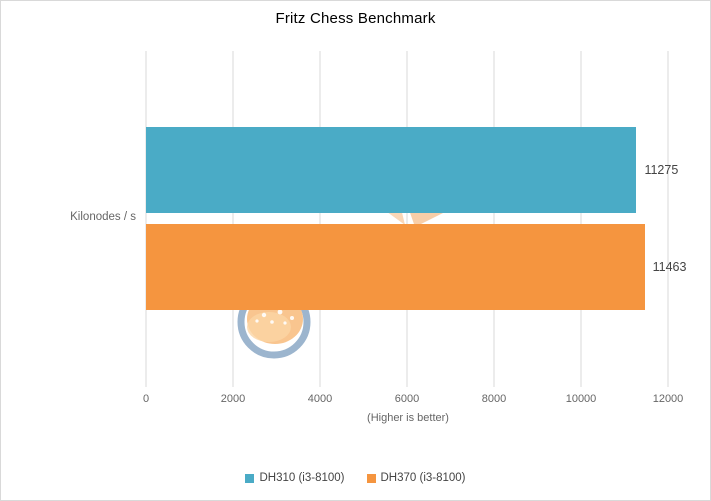 The width and height of the screenshot is (711, 501). I want to click on legend: DH310 (i3-8100) DH370 (i3-8100), so click(355, 478).